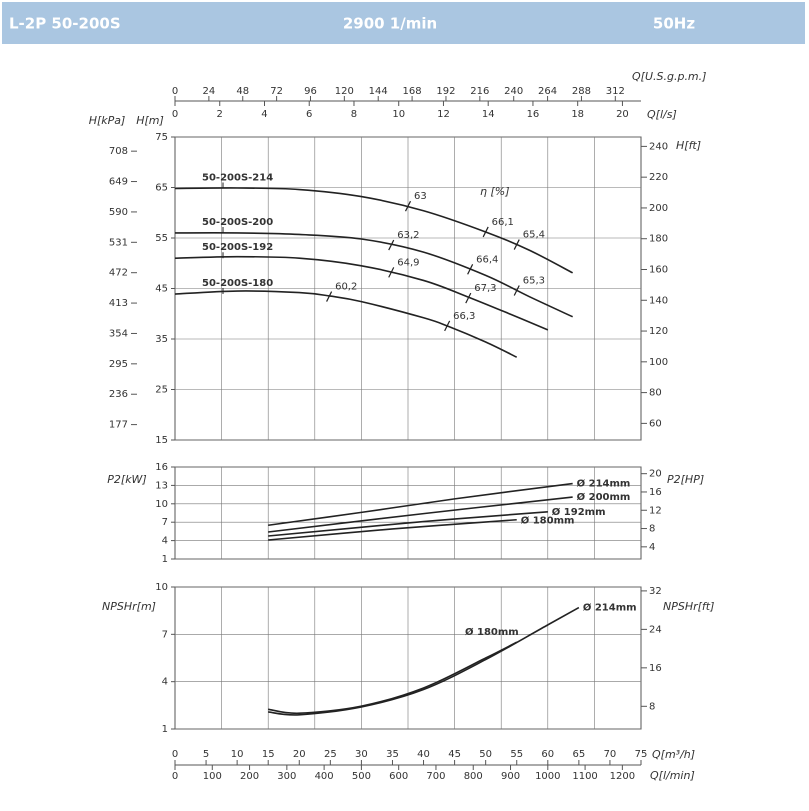 This screenshot has height=811, width=809. I want to click on efficiency-label: 60,2, so click(346, 287).